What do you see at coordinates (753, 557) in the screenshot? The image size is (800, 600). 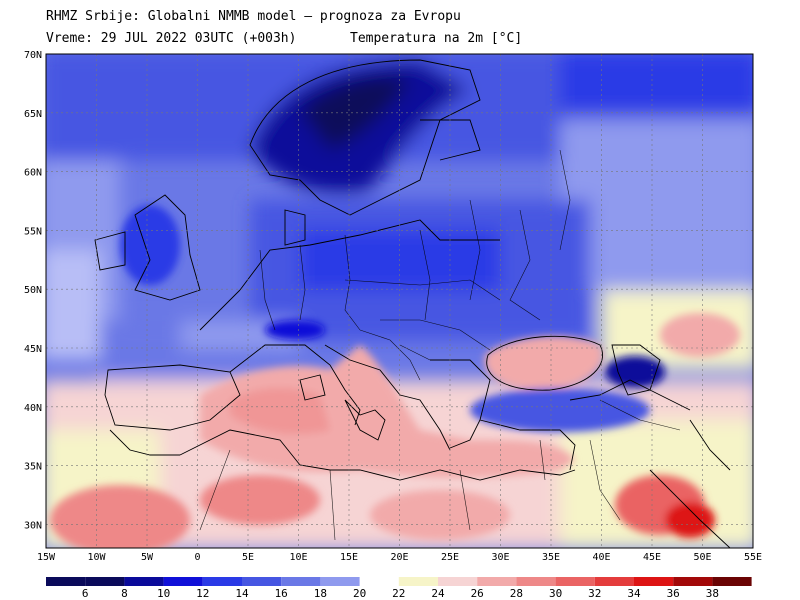 I see `longitude-label: 55E` at bounding box center [753, 557].